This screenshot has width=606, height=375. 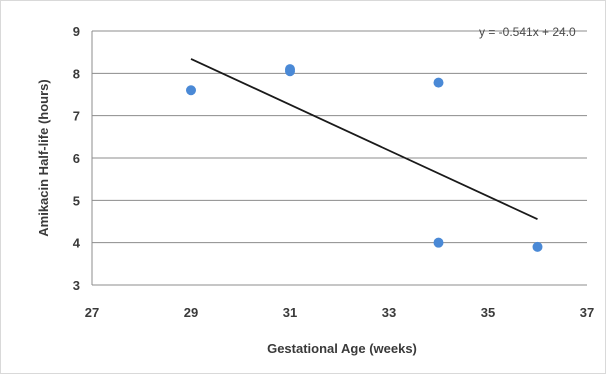 I want to click on trendline-equation: y = -0.541x + 24.0, so click(x=527, y=32).